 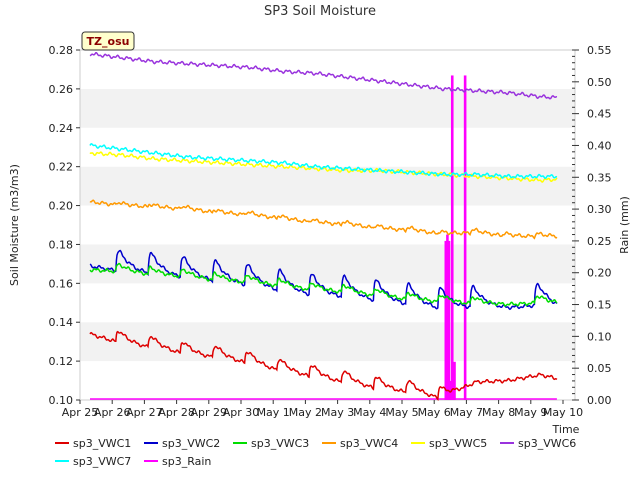 I want to click on y2-tick-label: 0.50, so click(x=599, y=82).